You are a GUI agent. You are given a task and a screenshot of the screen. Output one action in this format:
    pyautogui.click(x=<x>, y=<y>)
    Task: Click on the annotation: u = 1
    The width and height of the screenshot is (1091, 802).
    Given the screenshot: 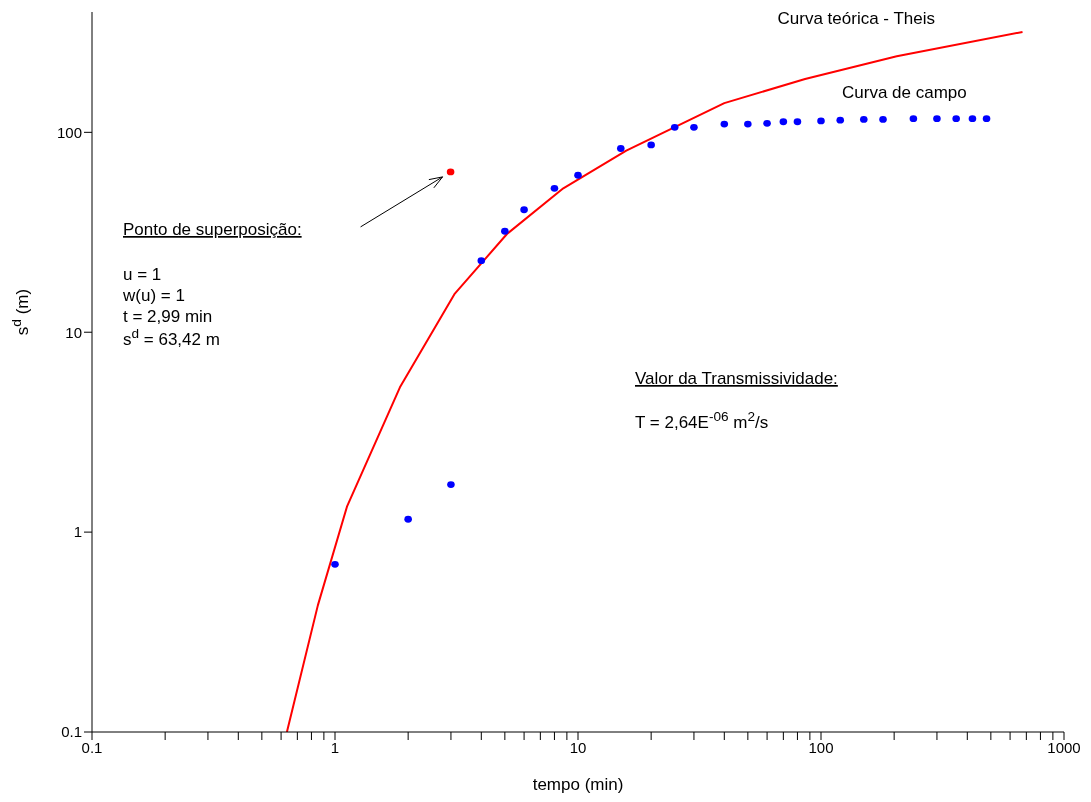 What is the action you would take?
    pyautogui.click(x=142, y=274)
    